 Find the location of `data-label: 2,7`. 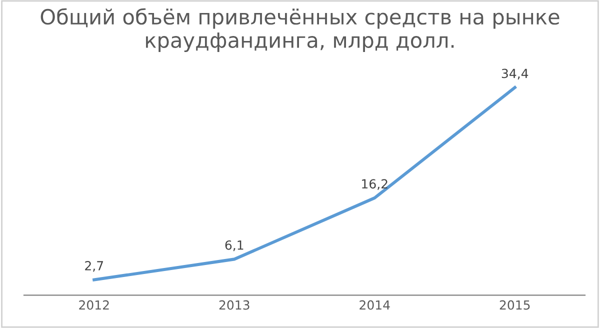

data-label: 2,7 is located at coordinates (94, 266).